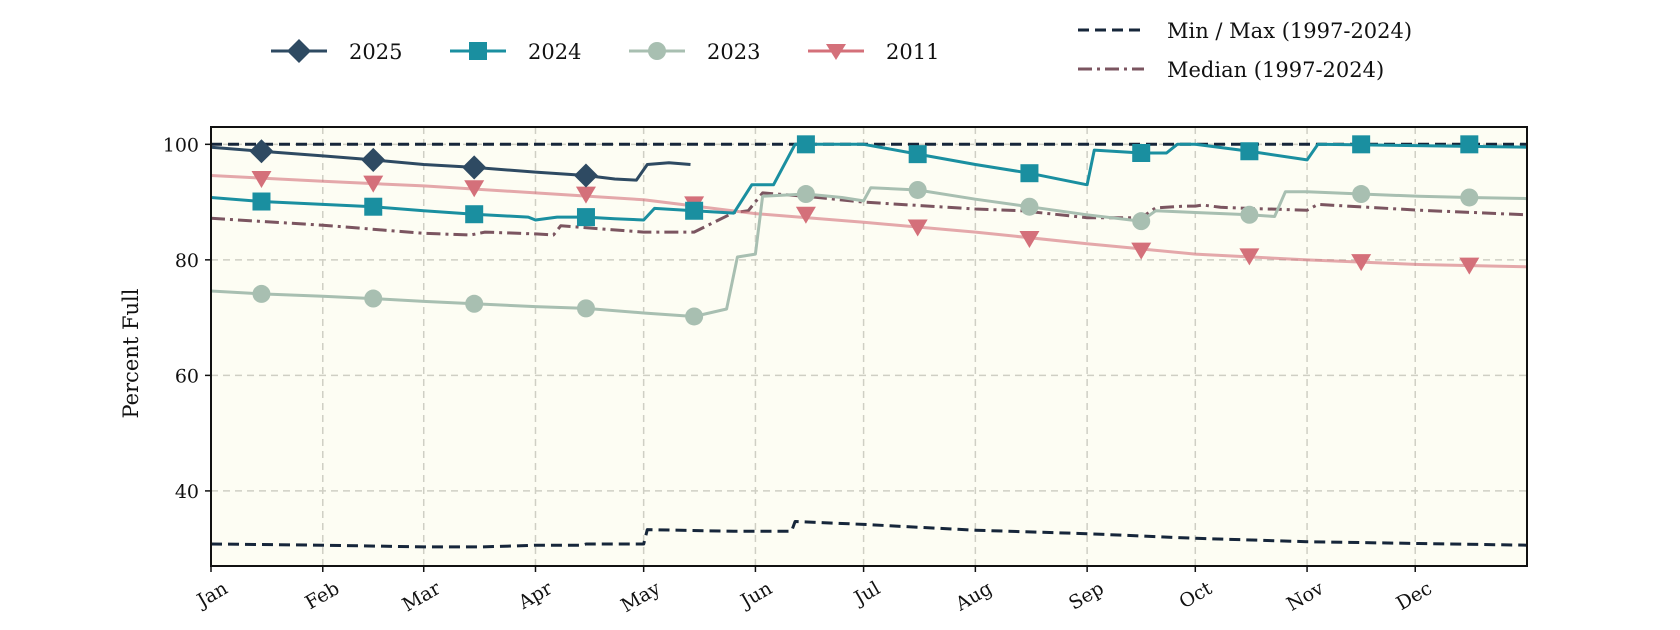 The image size is (1680, 630). What do you see at coordinates (640, 597) in the screenshot?
I see `x-tick-label: May` at bounding box center [640, 597].